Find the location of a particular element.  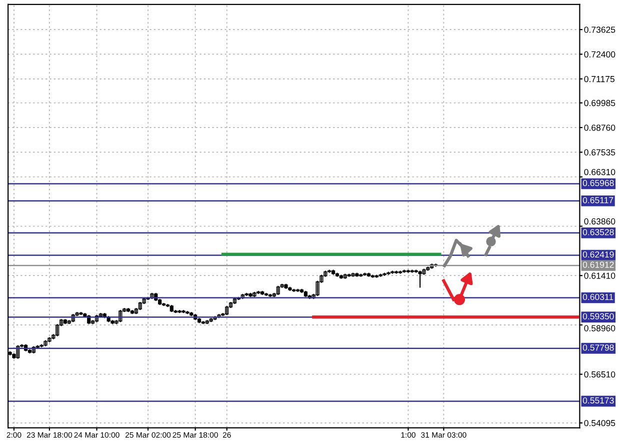

y-tick-label: 0.71175 is located at coordinates (599, 79).